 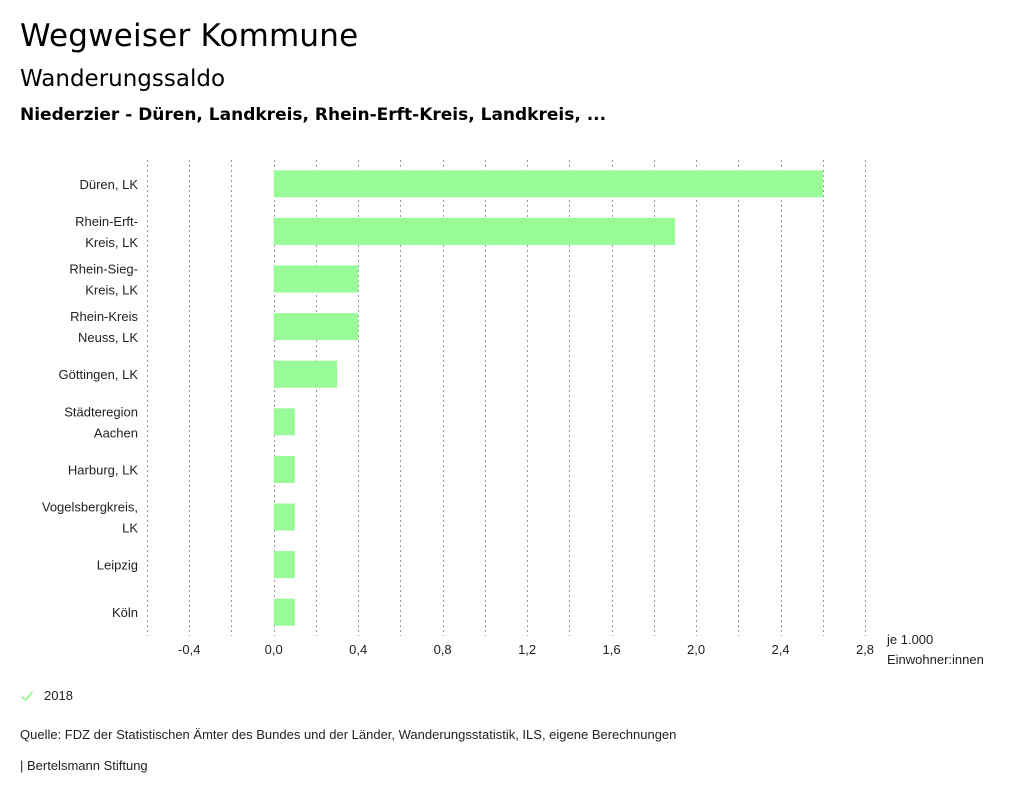 What do you see at coordinates (90, 507) in the screenshot?
I see `category-label: Vogelsbergkreis,` at bounding box center [90, 507].